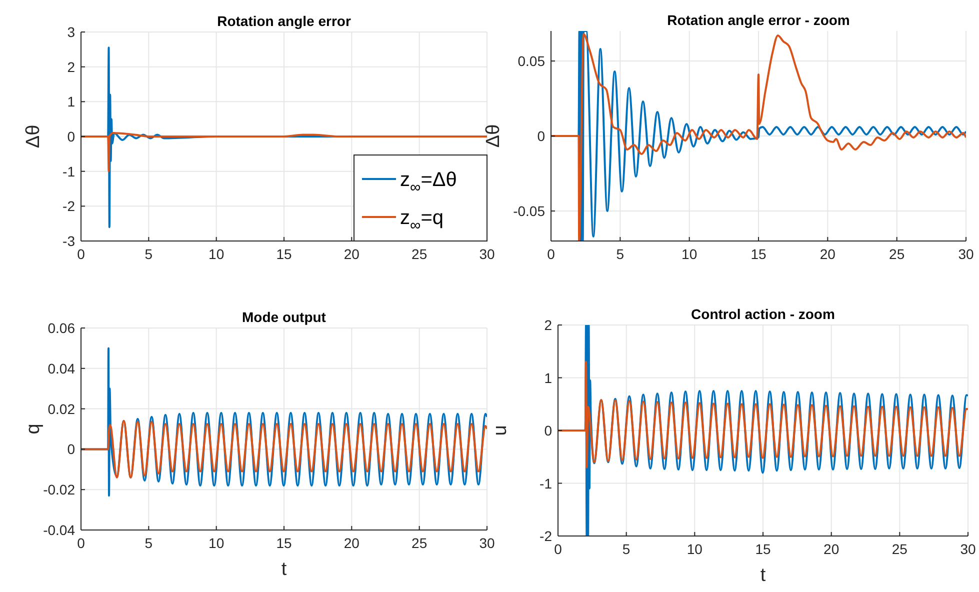  What do you see at coordinates (532, 61) in the screenshot?
I see `y-tick-label: 0.05` at bounding box center [532, 61].